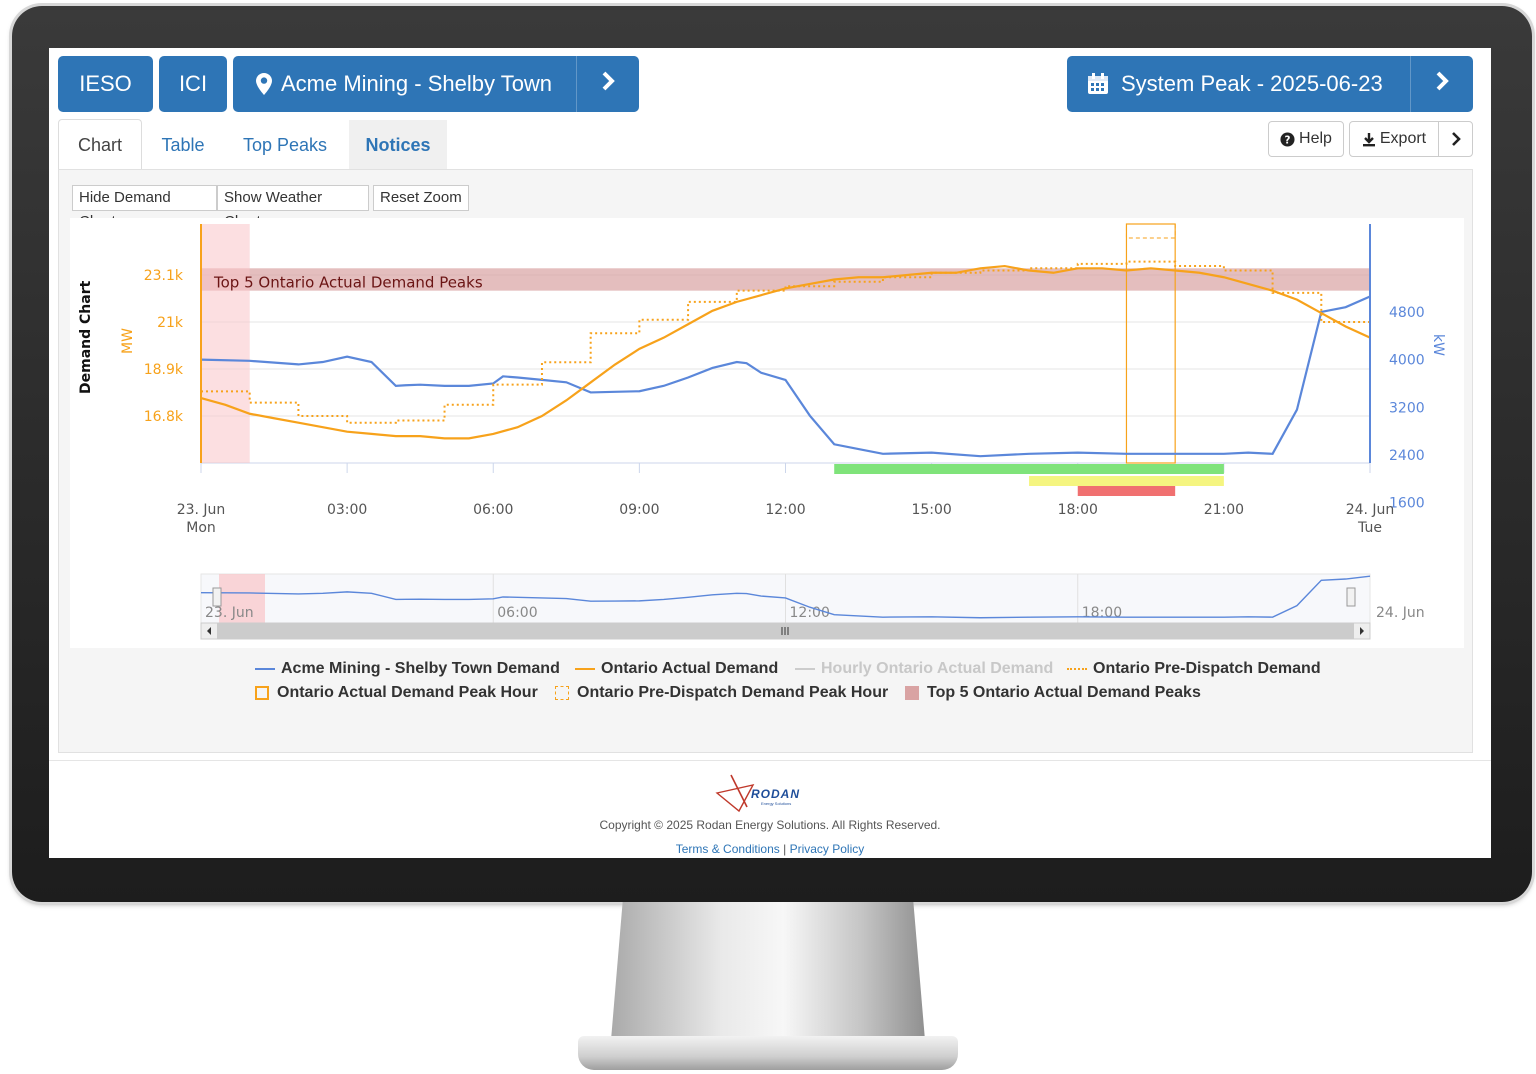 The image size is (1536, 1074). I want to click on export-button: Export, so click(1394, 139).